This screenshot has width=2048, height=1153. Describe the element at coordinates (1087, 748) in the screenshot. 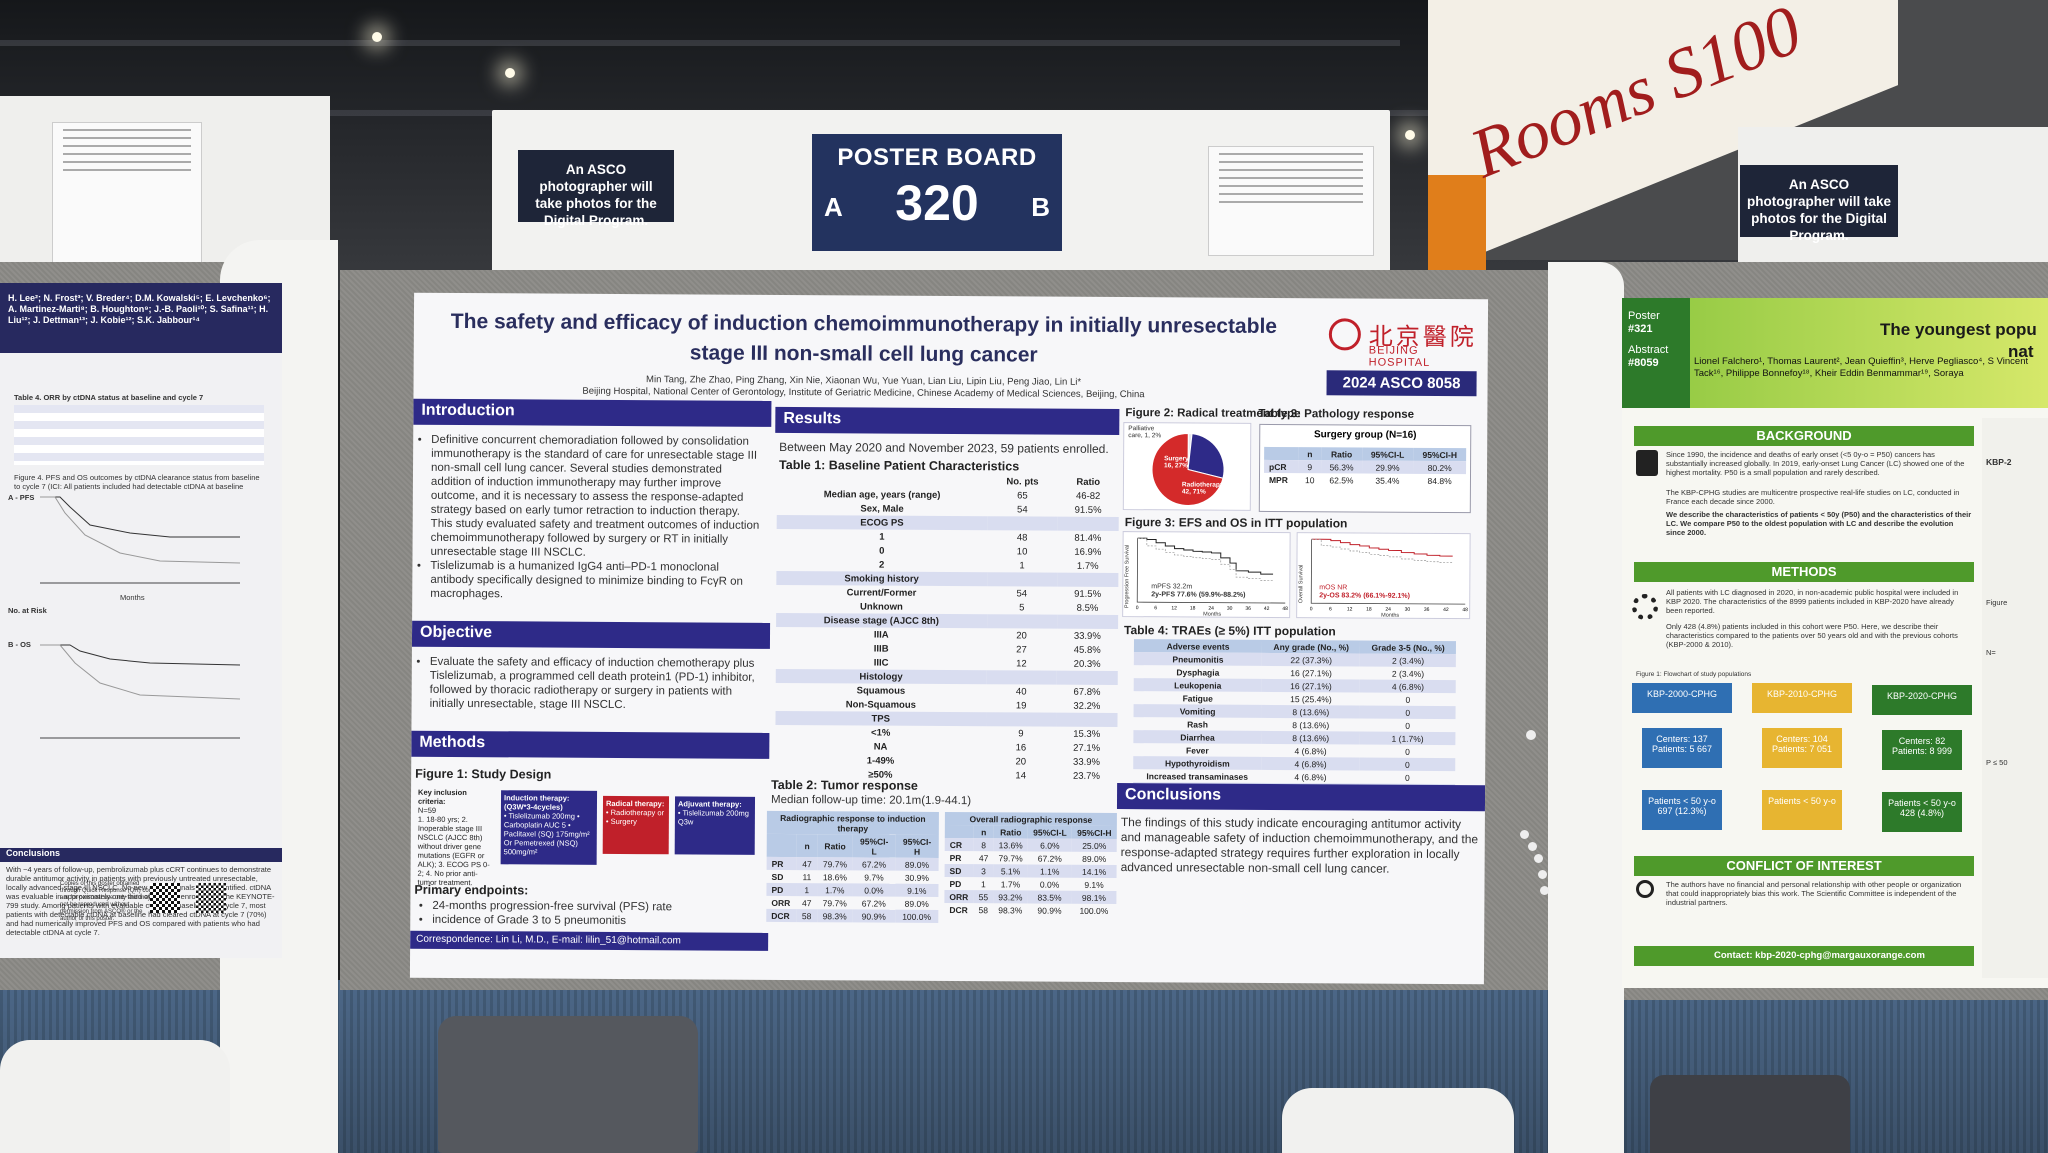

I see `table-cell: 27.1%` at that location.